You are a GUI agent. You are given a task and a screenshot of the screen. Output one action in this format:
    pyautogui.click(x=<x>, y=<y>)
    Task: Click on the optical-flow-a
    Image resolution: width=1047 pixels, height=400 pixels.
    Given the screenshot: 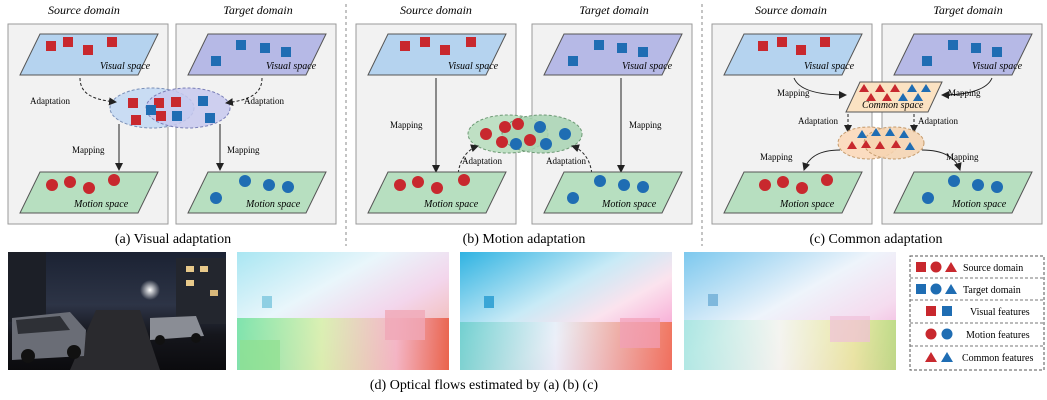 What is the action you would take?
    pyautogui.click(x=343, y=311)
    